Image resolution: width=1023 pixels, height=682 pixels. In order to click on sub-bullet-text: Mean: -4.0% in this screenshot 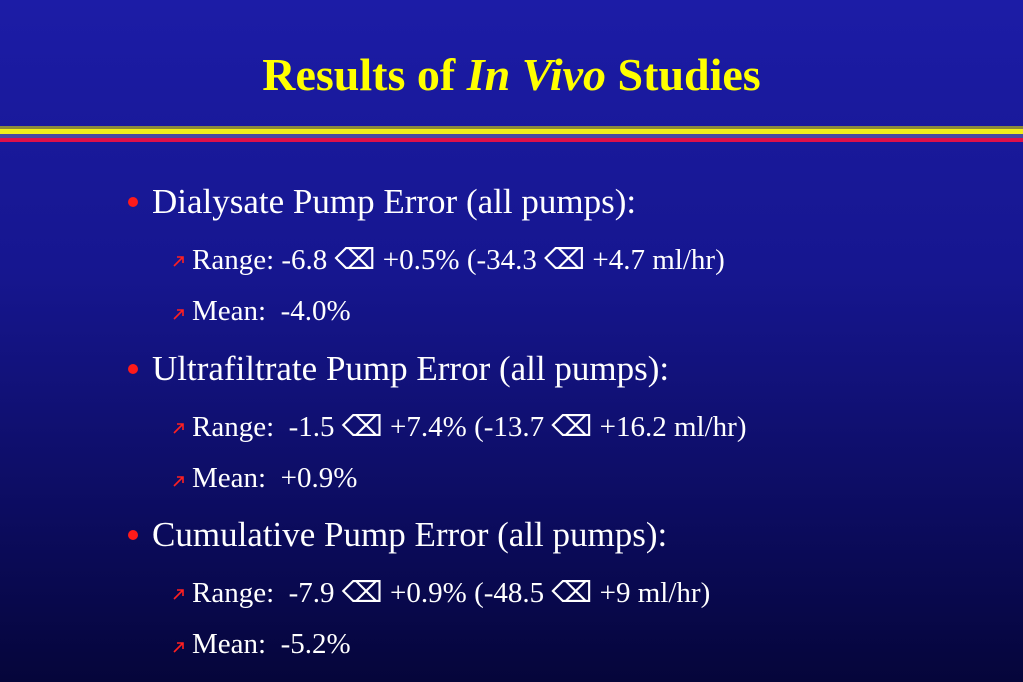, I will do `click(271, 311)`.